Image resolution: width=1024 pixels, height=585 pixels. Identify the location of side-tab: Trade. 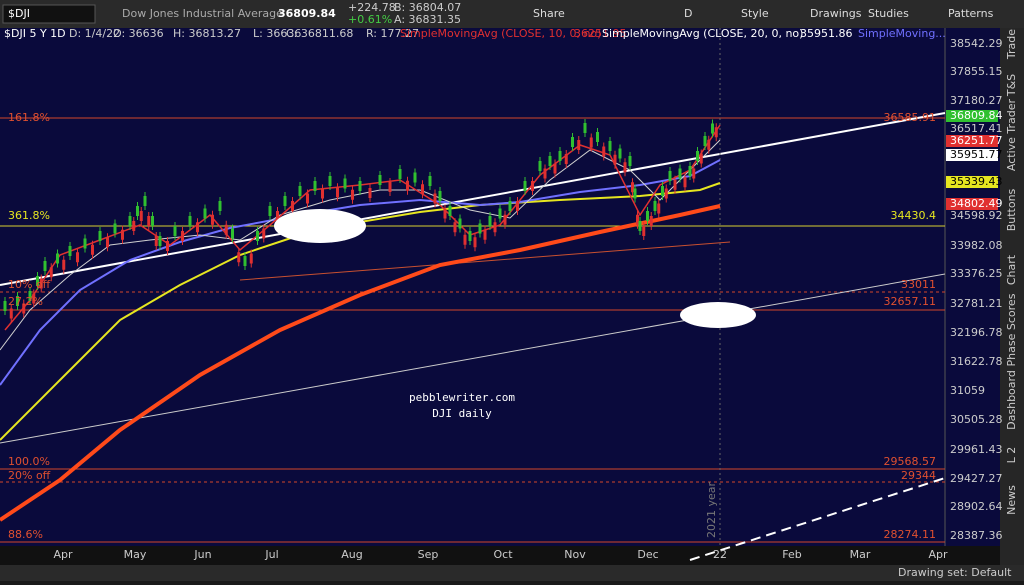
(1011, 44).